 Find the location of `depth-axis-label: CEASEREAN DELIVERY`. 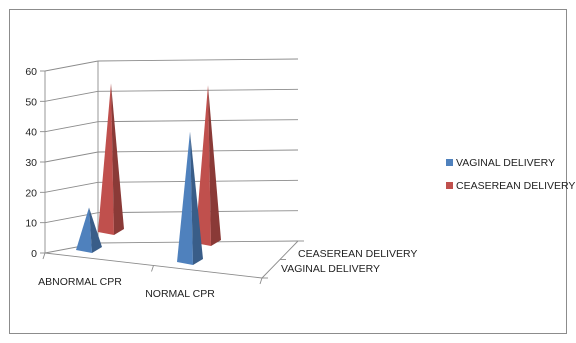

depth-axis-label: CEASEREAN DELIVERY is located at coordinates (357, 254).